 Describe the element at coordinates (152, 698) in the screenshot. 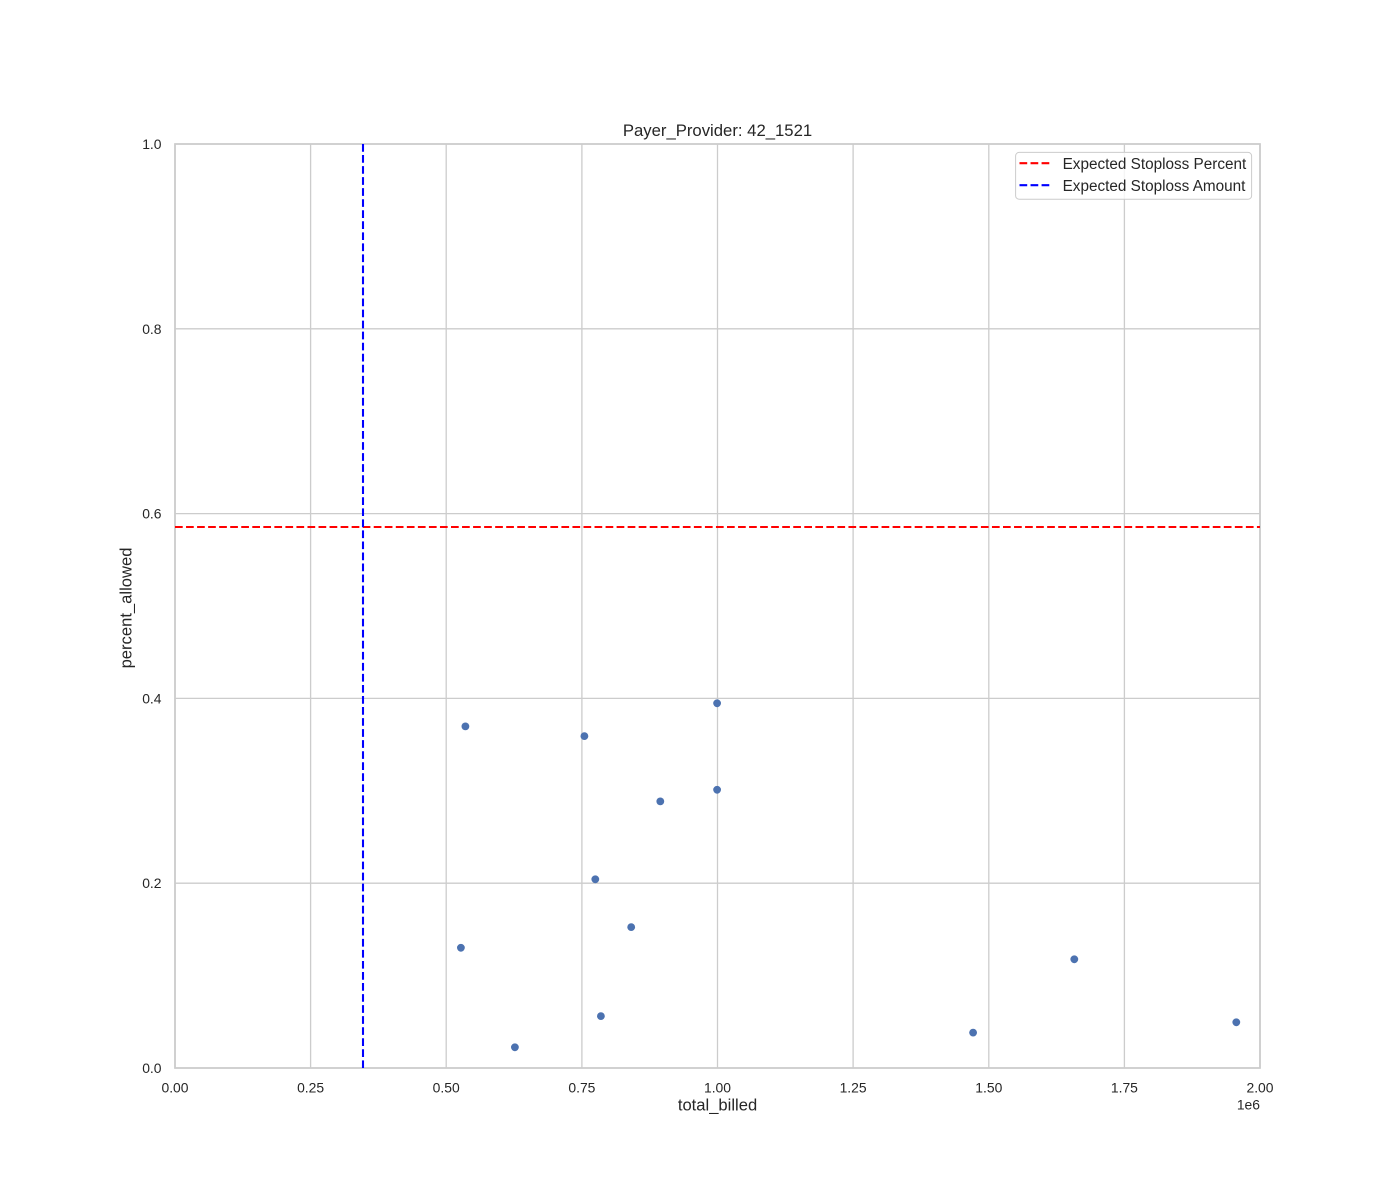

I see `svg-text: 0.4` at that location.